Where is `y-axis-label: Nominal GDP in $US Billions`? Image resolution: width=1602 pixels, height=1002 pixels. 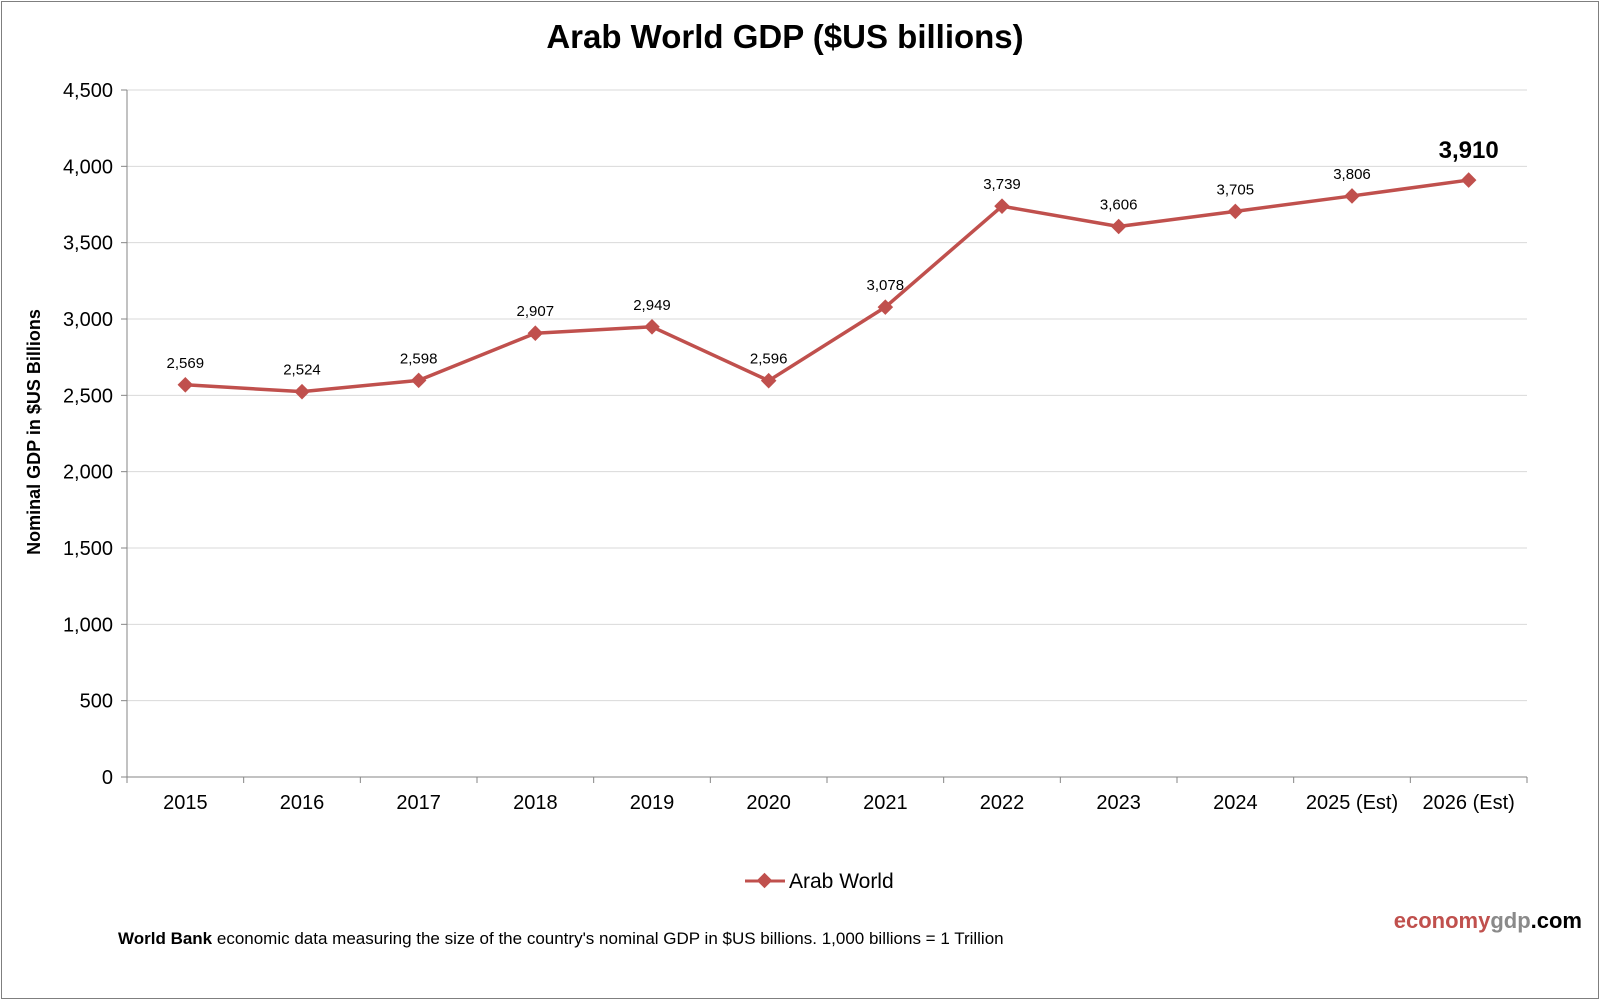 y-axis-label: Nominal GDP in $US Billions is located at coordinates (34, 432).